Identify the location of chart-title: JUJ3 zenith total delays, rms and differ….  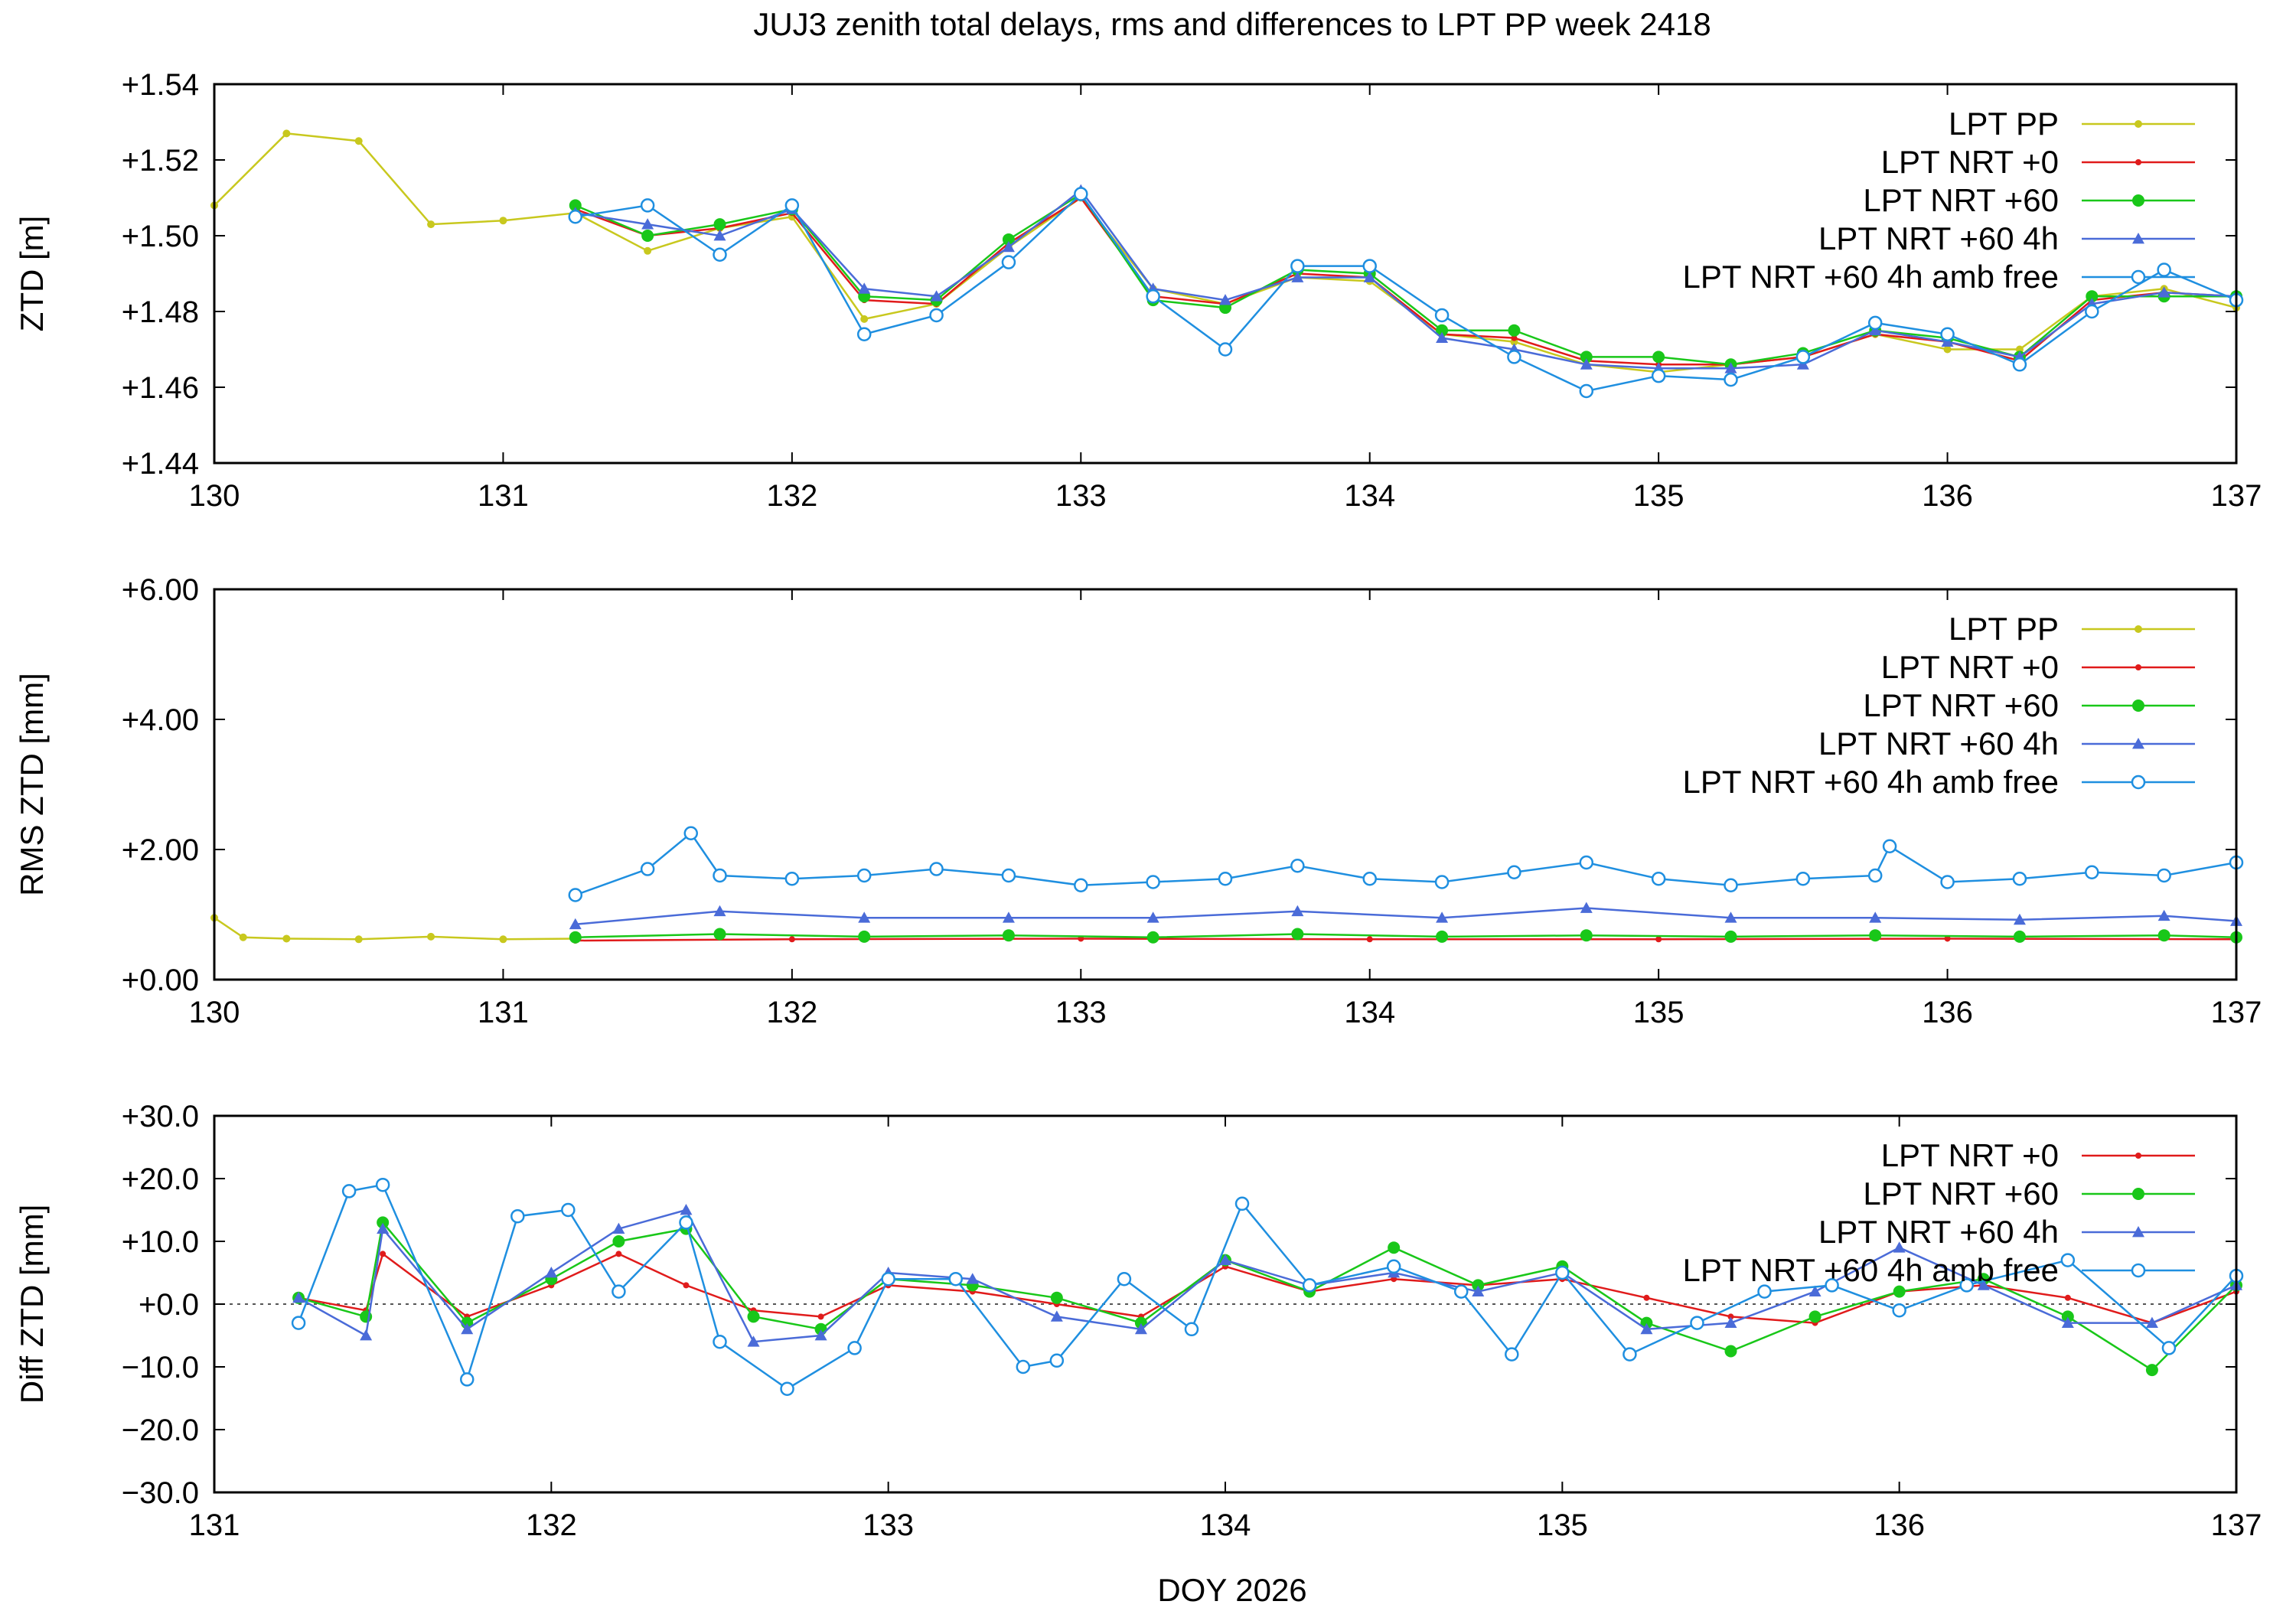
(1232, 24).